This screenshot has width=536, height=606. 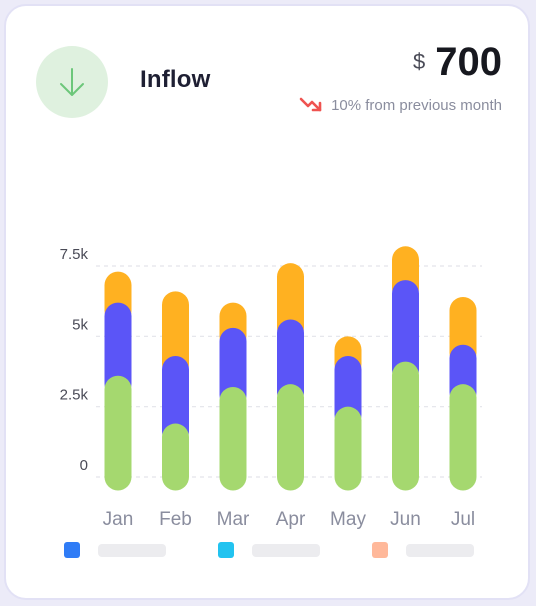 What do you see at coordinates (468, 62) in the screenshot?
I see `amount-value: 700` at bounding box center [468, 62].